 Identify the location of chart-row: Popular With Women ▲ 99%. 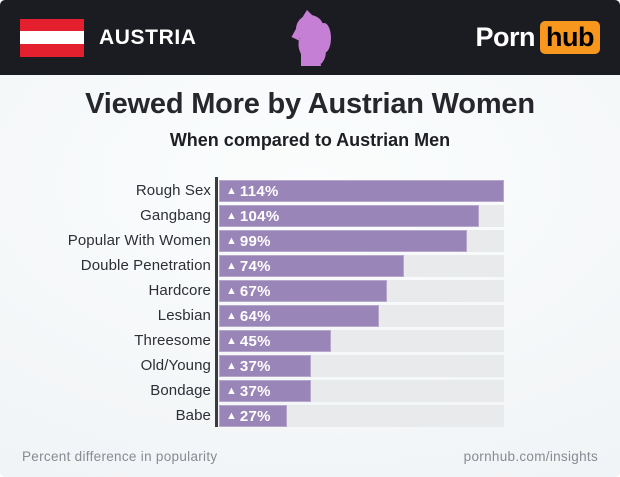
(310, 241).